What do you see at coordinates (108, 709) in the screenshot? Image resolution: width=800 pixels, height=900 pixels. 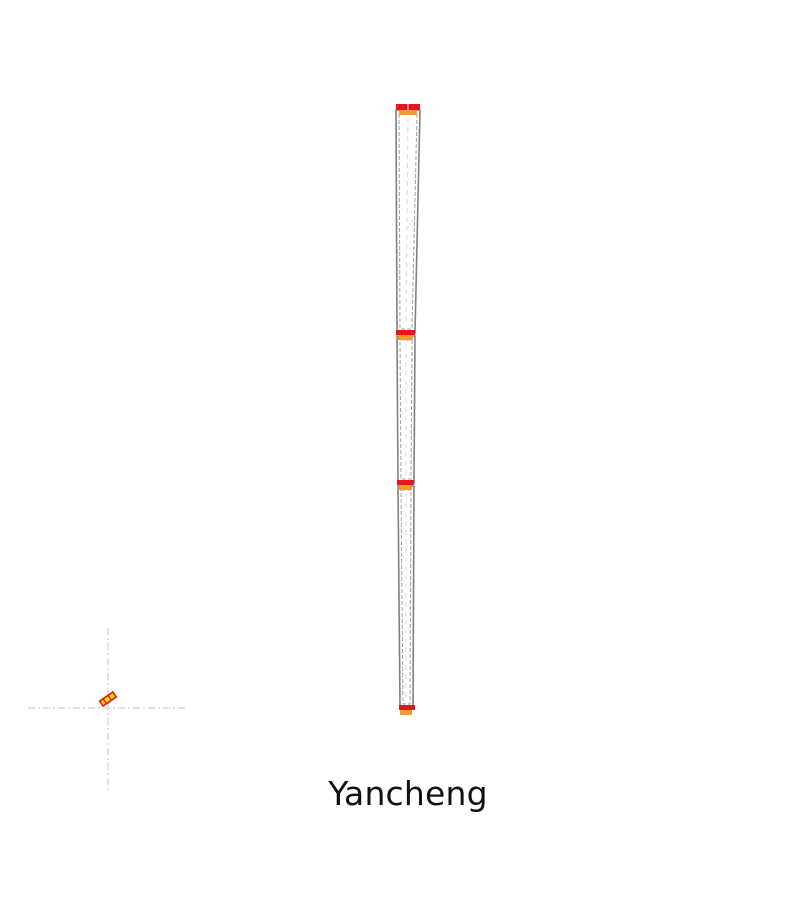 I see `overview-inset` at bounding box center [108, 709].